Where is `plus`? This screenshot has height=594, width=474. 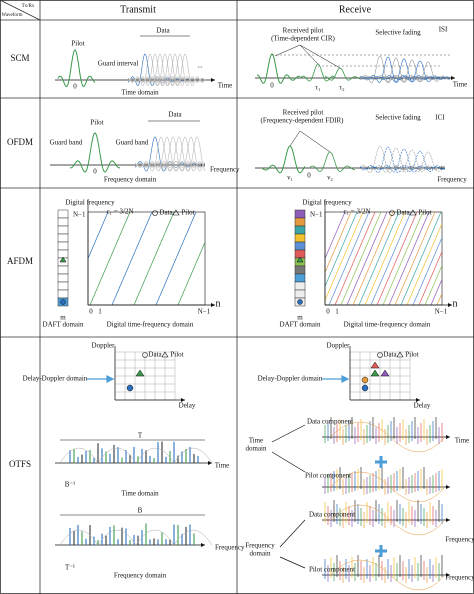
plus is located at coordinates (381, 551).